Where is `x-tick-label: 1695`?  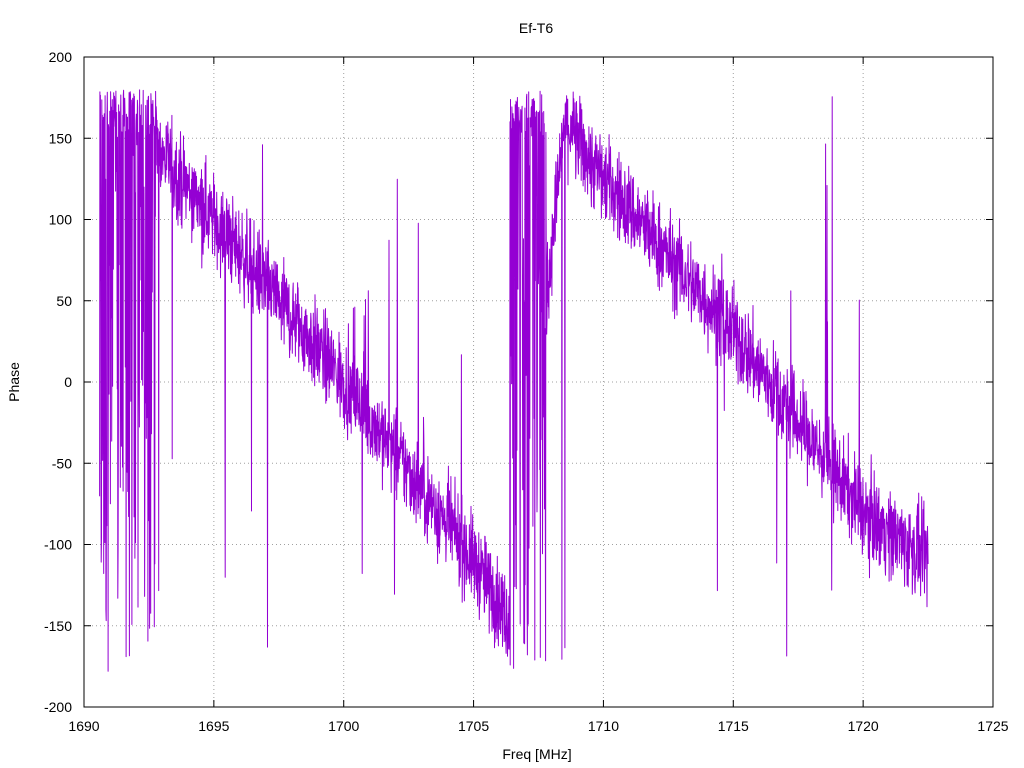 x-tick-label: 1695 is located at coordinates (213, 726).